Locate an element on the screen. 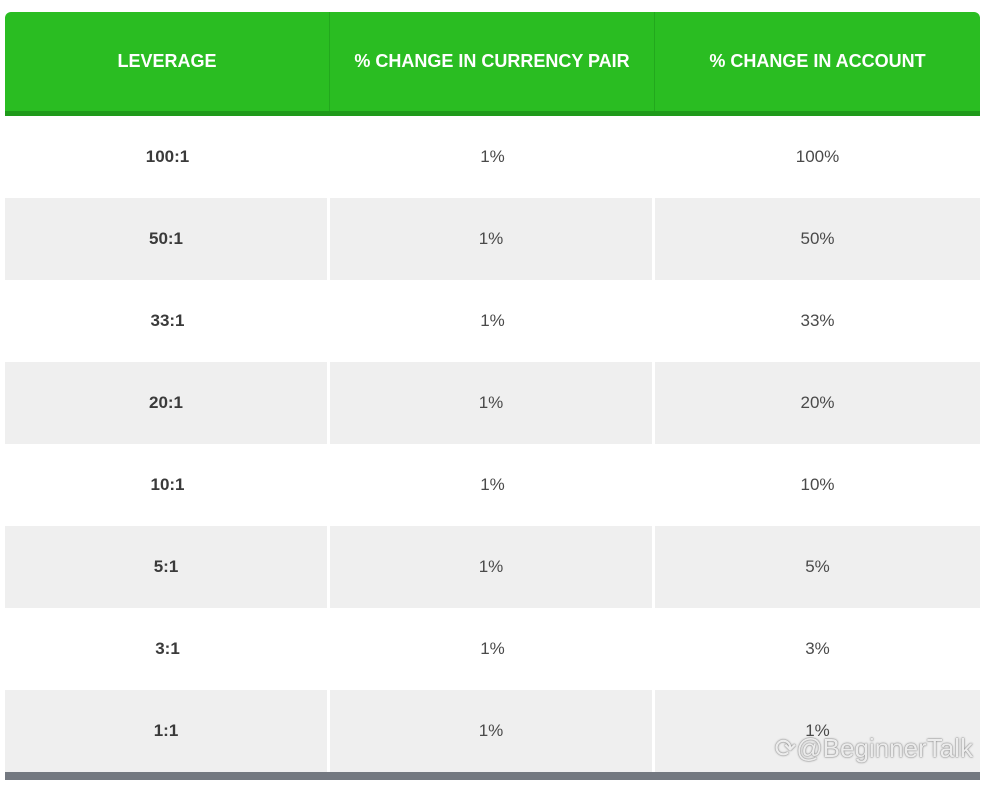 This screenshot has width=983, height=792. account-change-cell: 33% is located at coordinates (817, 320).